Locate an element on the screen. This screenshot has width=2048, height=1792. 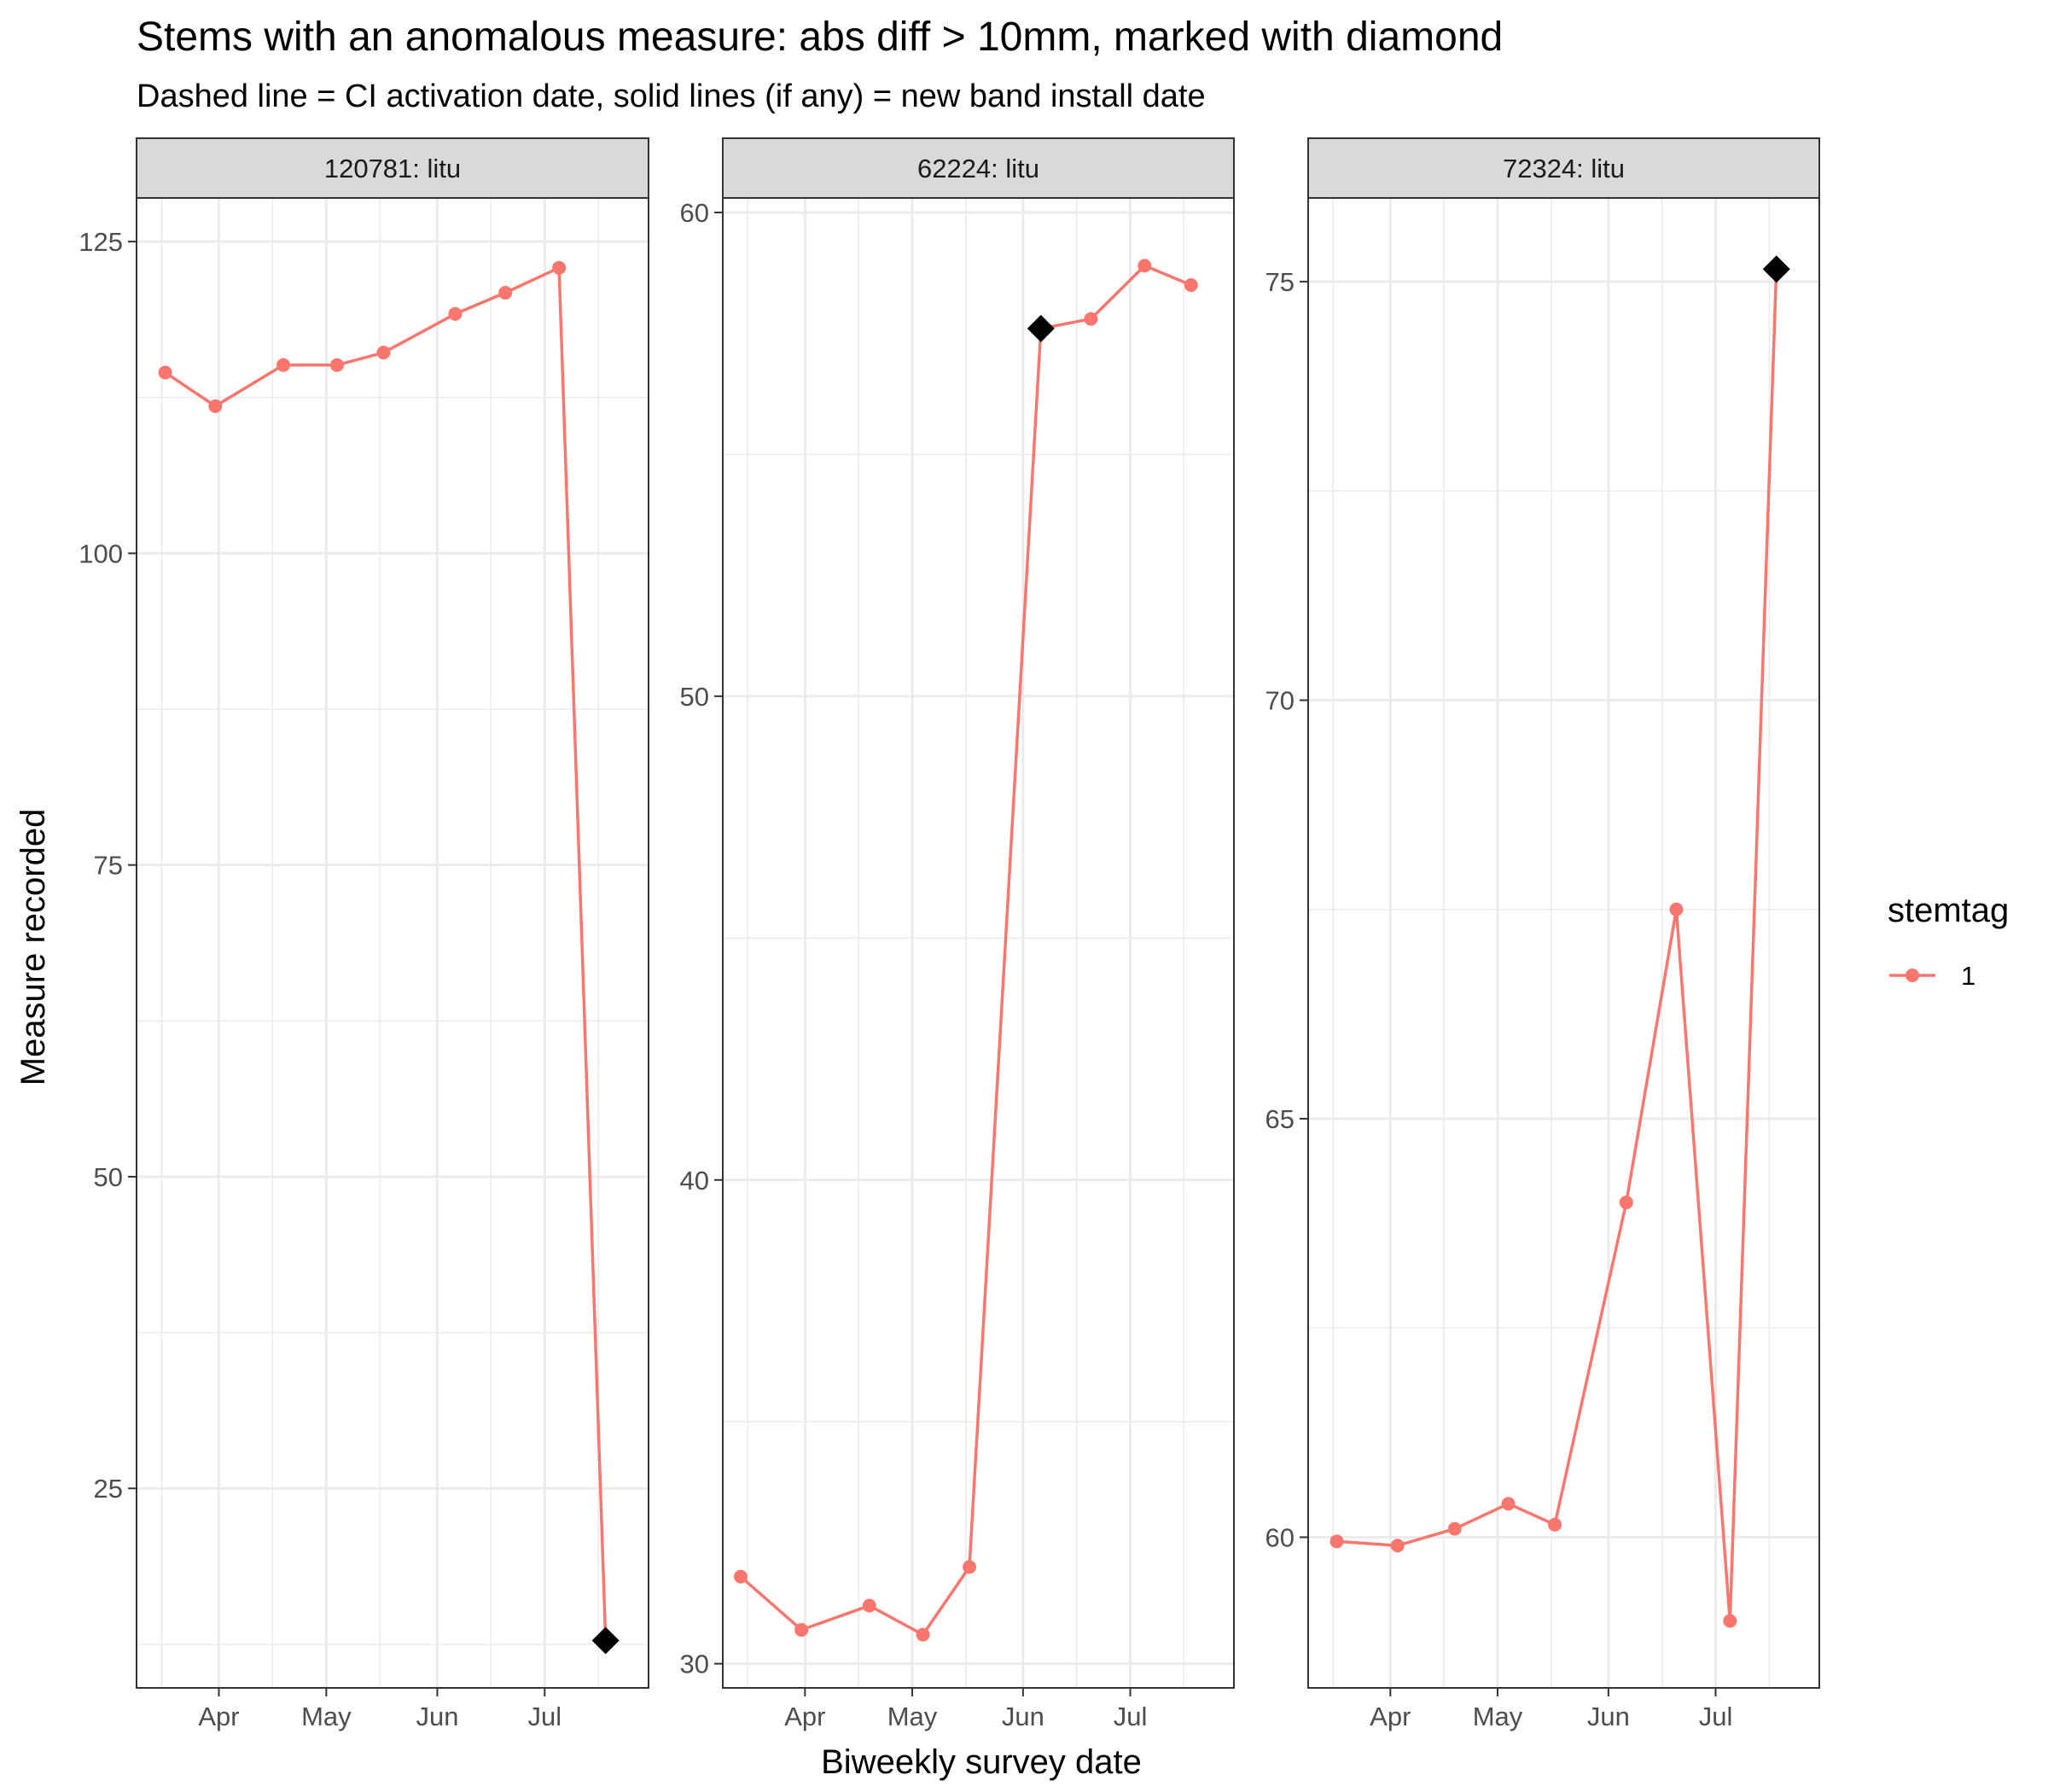
x-axis-title: Biweekly survey date is located at coordinates (982, 1762).